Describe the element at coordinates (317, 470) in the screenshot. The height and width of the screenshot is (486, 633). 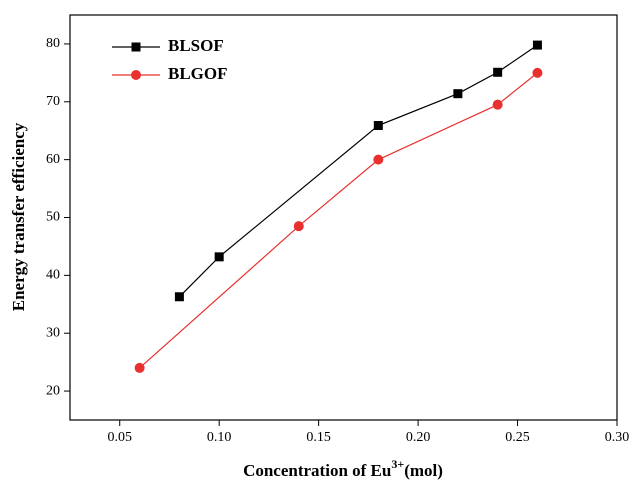
I see `x-axis-title-text: Concentration of Eu` at that location.